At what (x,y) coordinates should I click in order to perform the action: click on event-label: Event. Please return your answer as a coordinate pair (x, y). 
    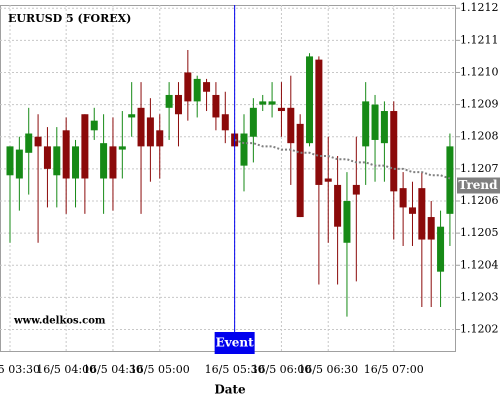
    Looking at the image, I should click on (235, 343).